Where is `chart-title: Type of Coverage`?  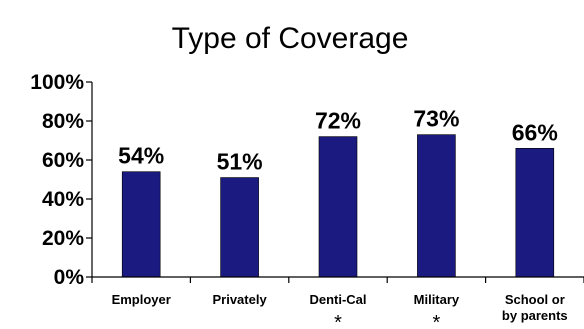
chart-title: Type of Coverage is located at coordinates (290, 38).